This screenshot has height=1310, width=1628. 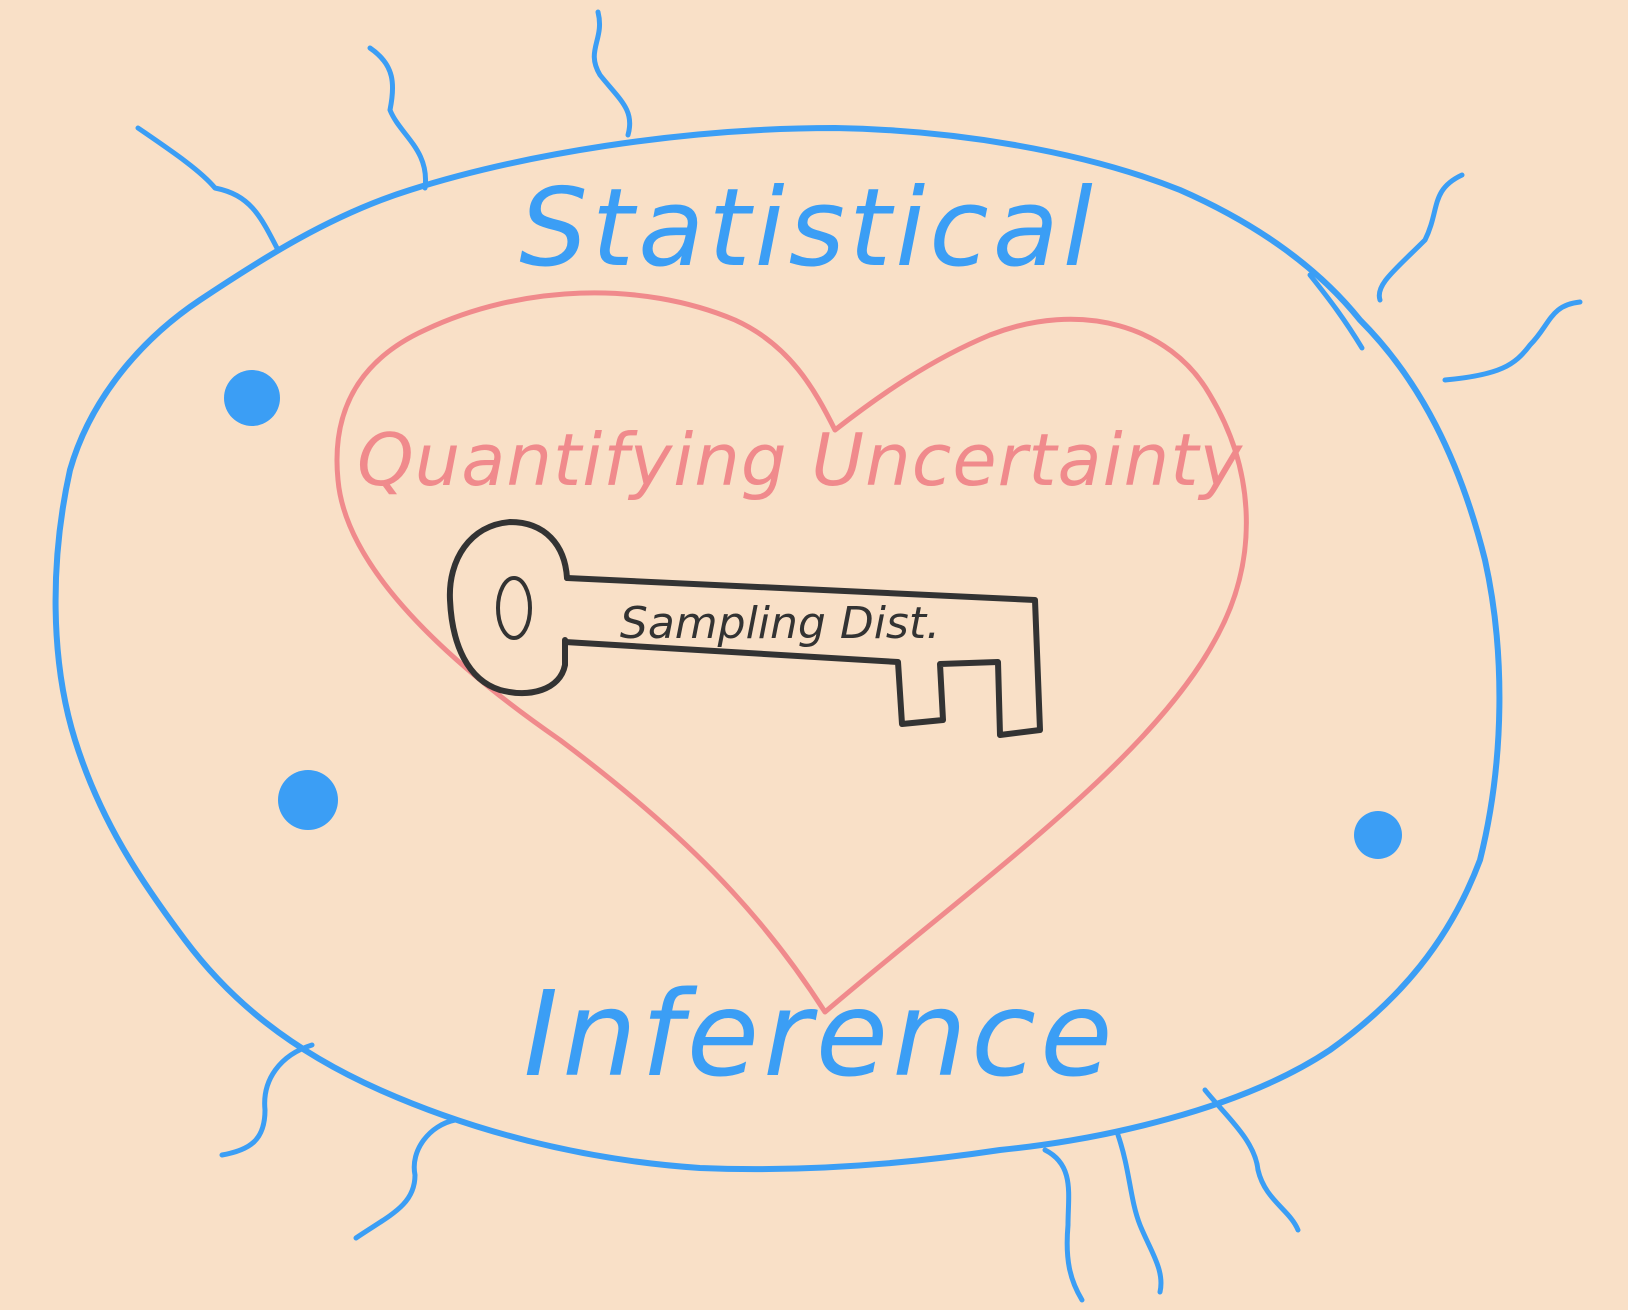 I want to click on key-shaft, so click(x=802, y=656).